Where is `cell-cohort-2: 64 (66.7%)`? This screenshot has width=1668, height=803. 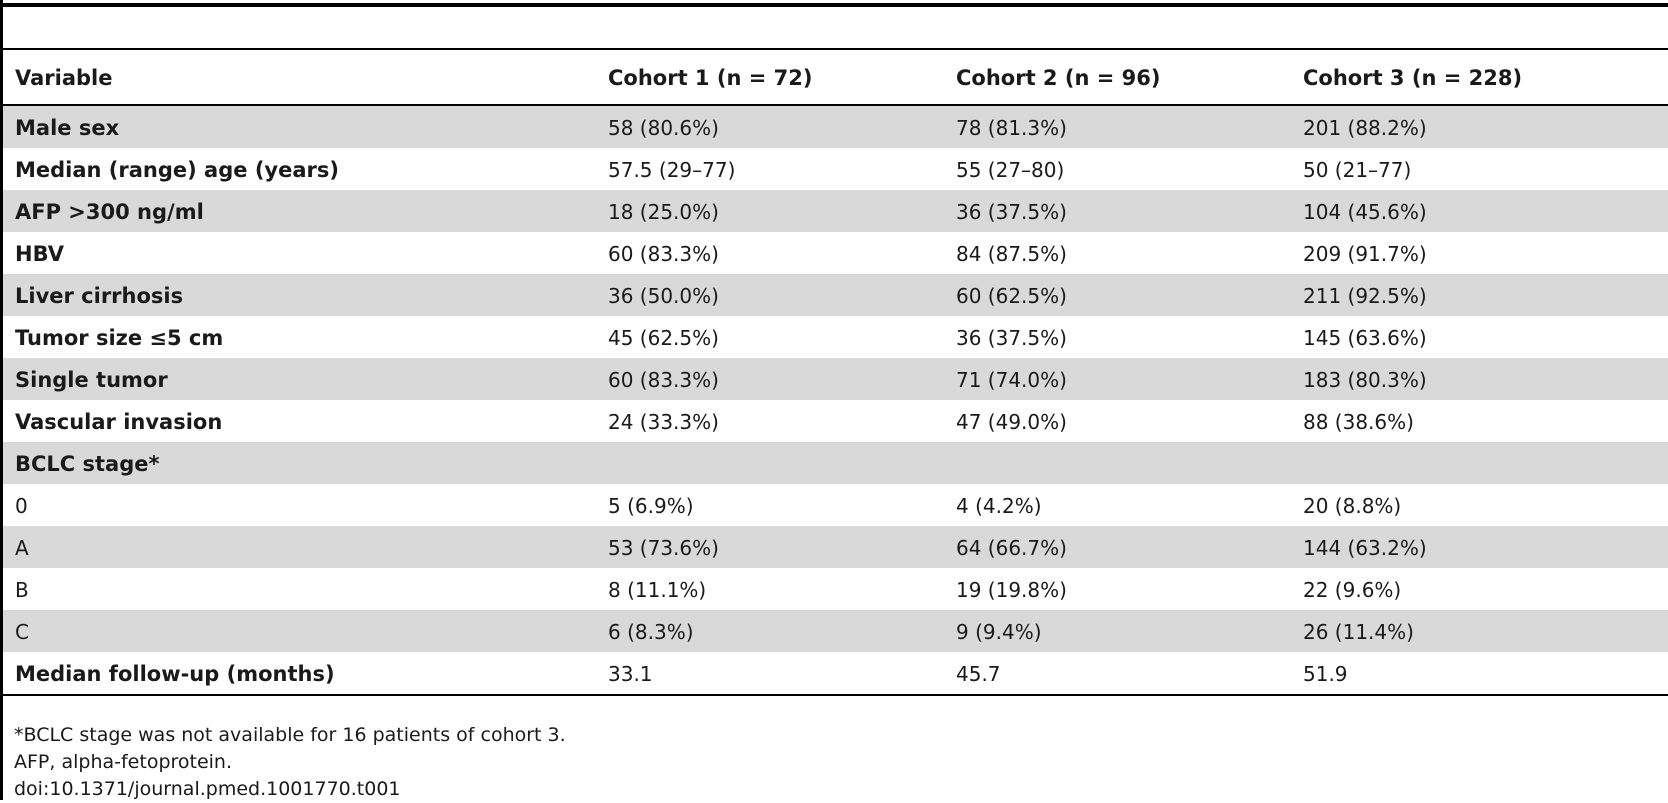 cell-cohort-2: 64 (66.7%) is located at coordinates (1011, 548).